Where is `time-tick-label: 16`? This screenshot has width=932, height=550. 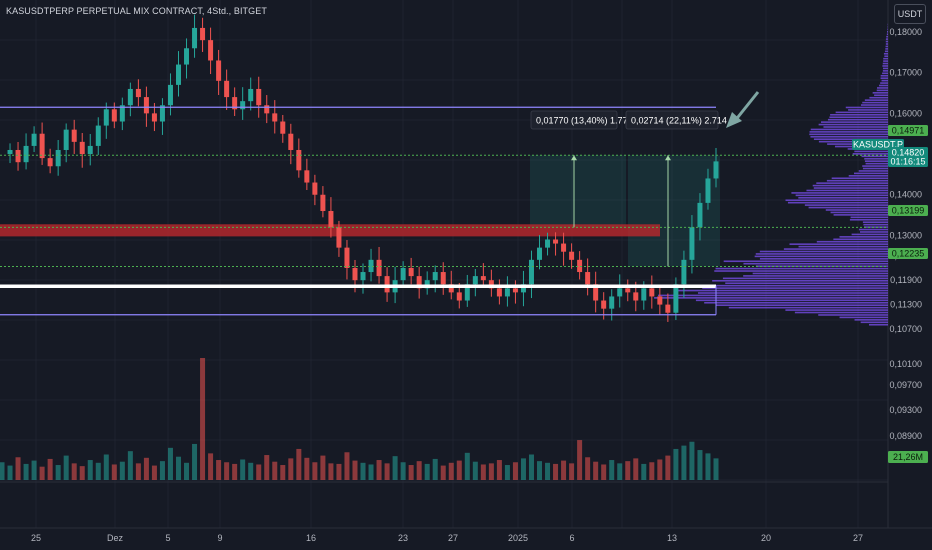 time-tick-label: 16 is located at coordinates (311, 538).